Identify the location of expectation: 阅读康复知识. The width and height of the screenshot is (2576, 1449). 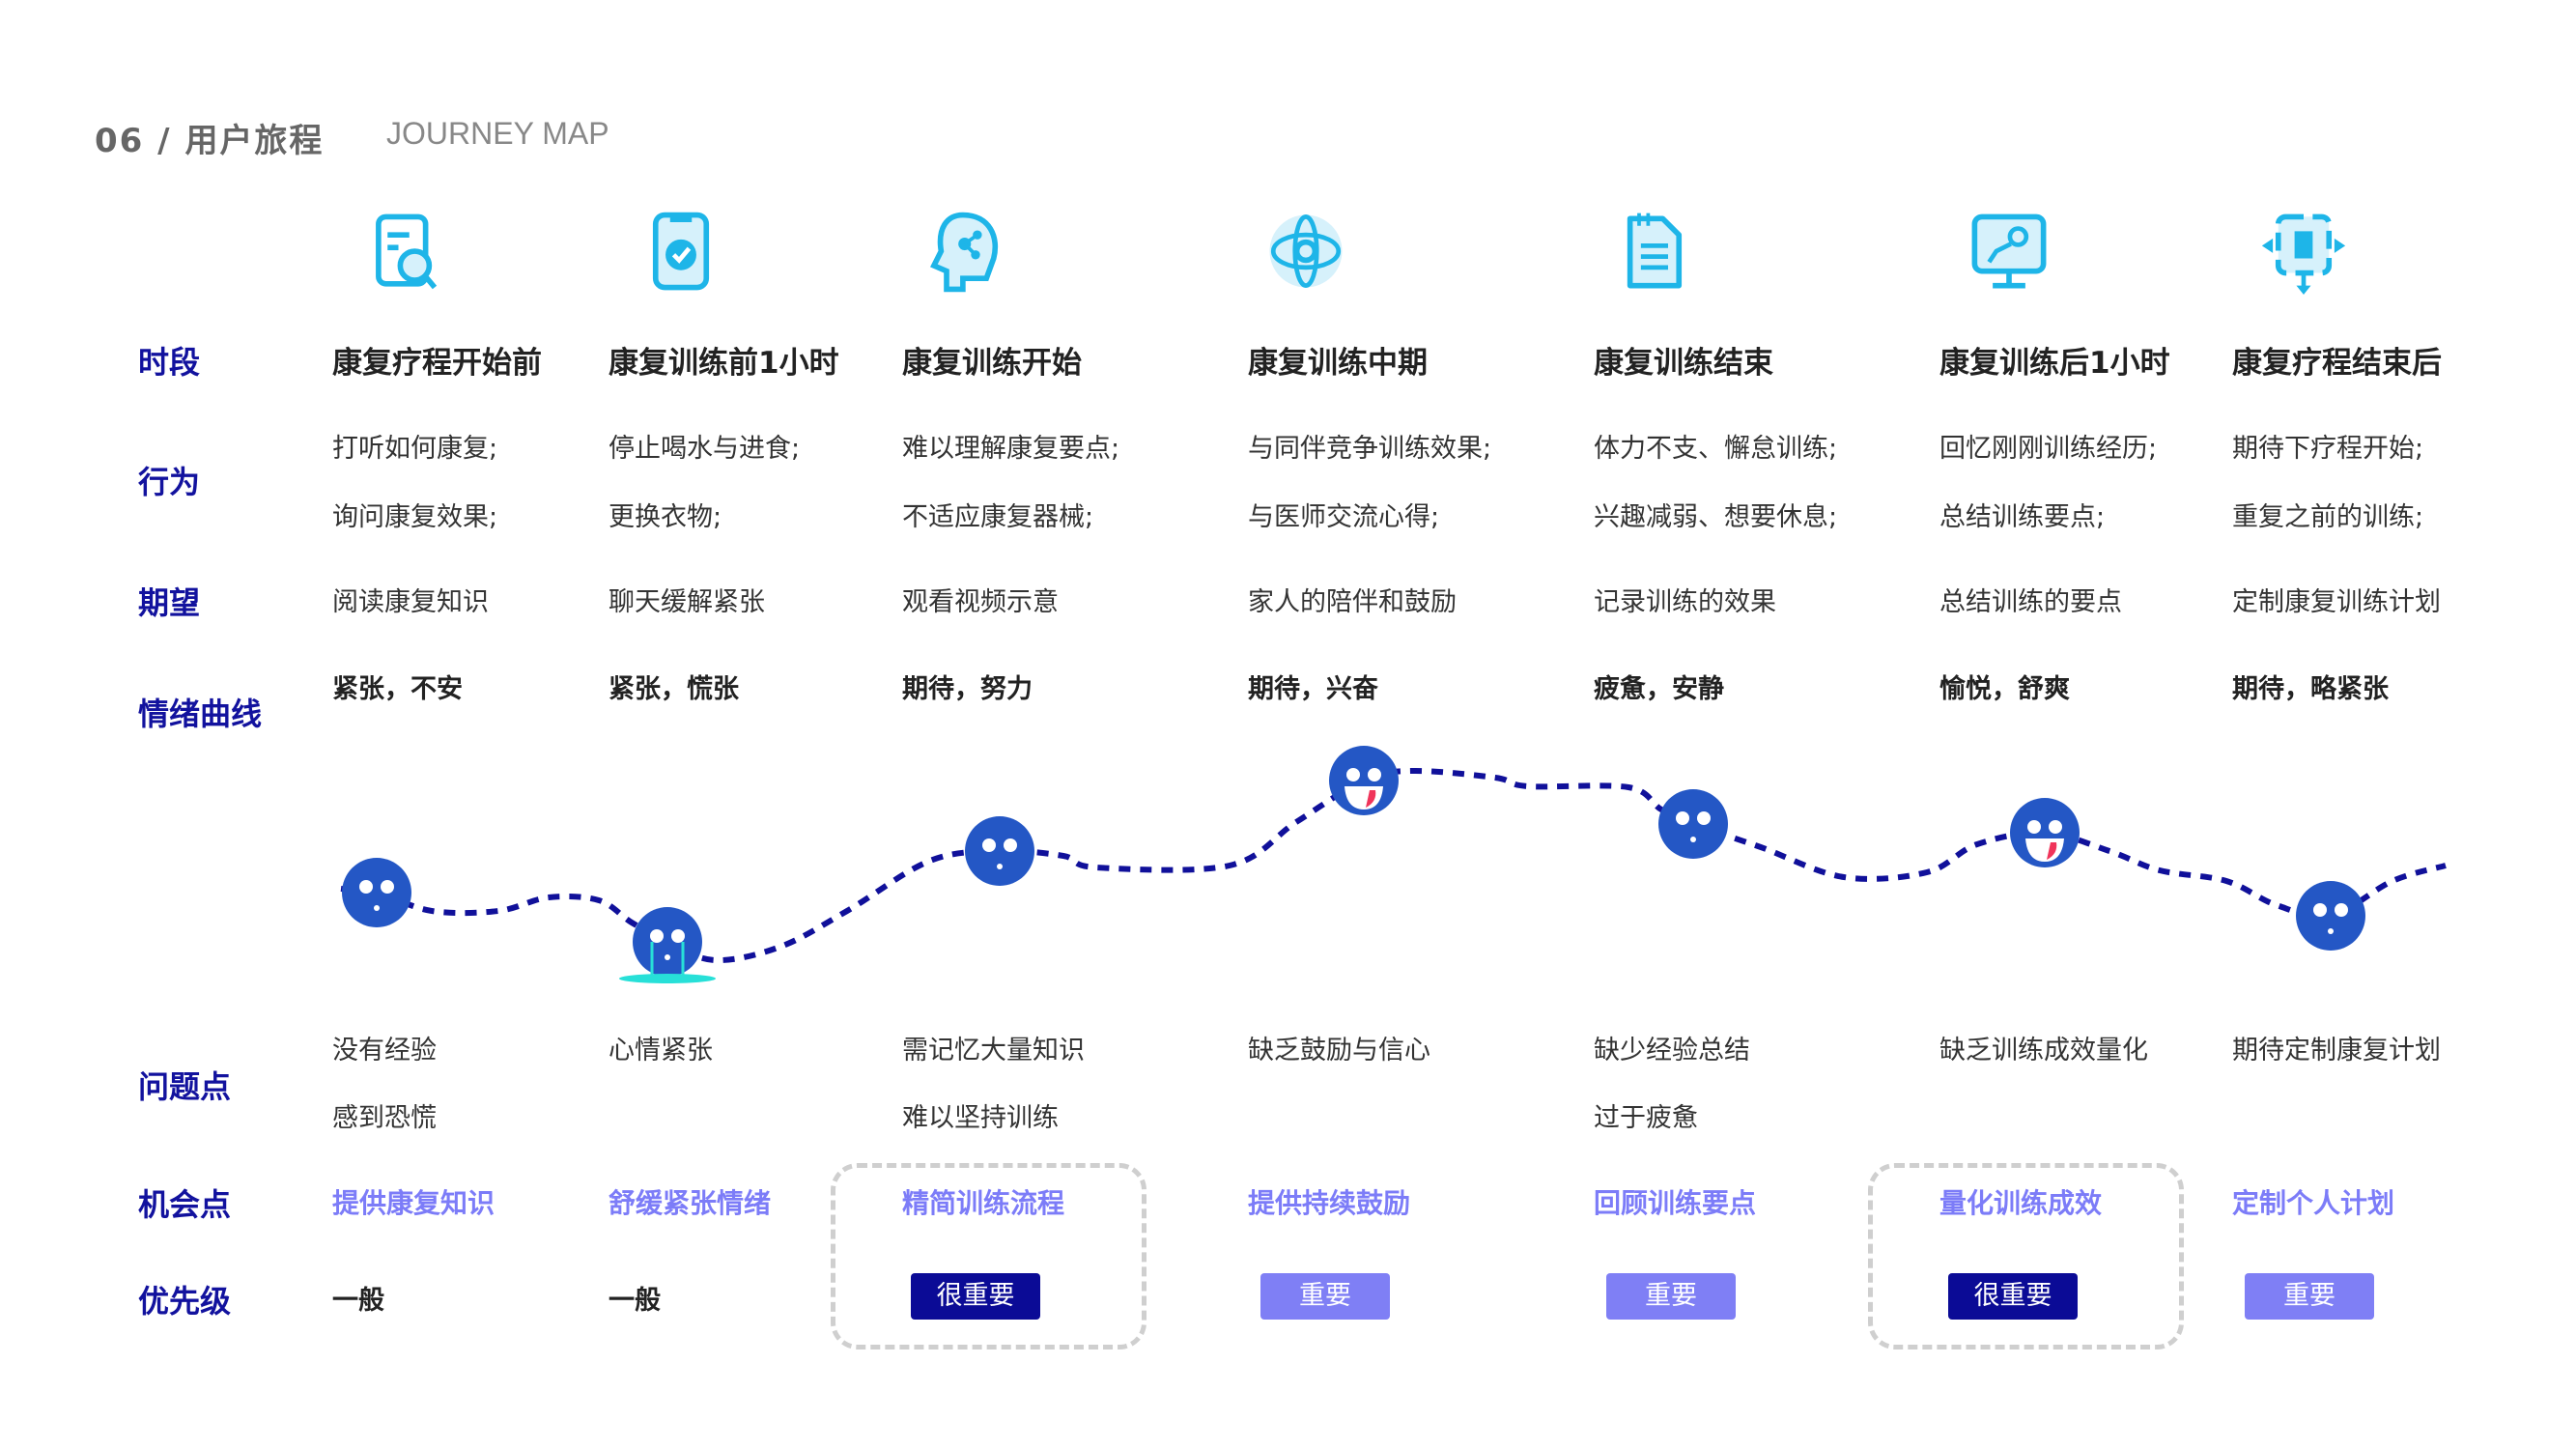
(410, 602).